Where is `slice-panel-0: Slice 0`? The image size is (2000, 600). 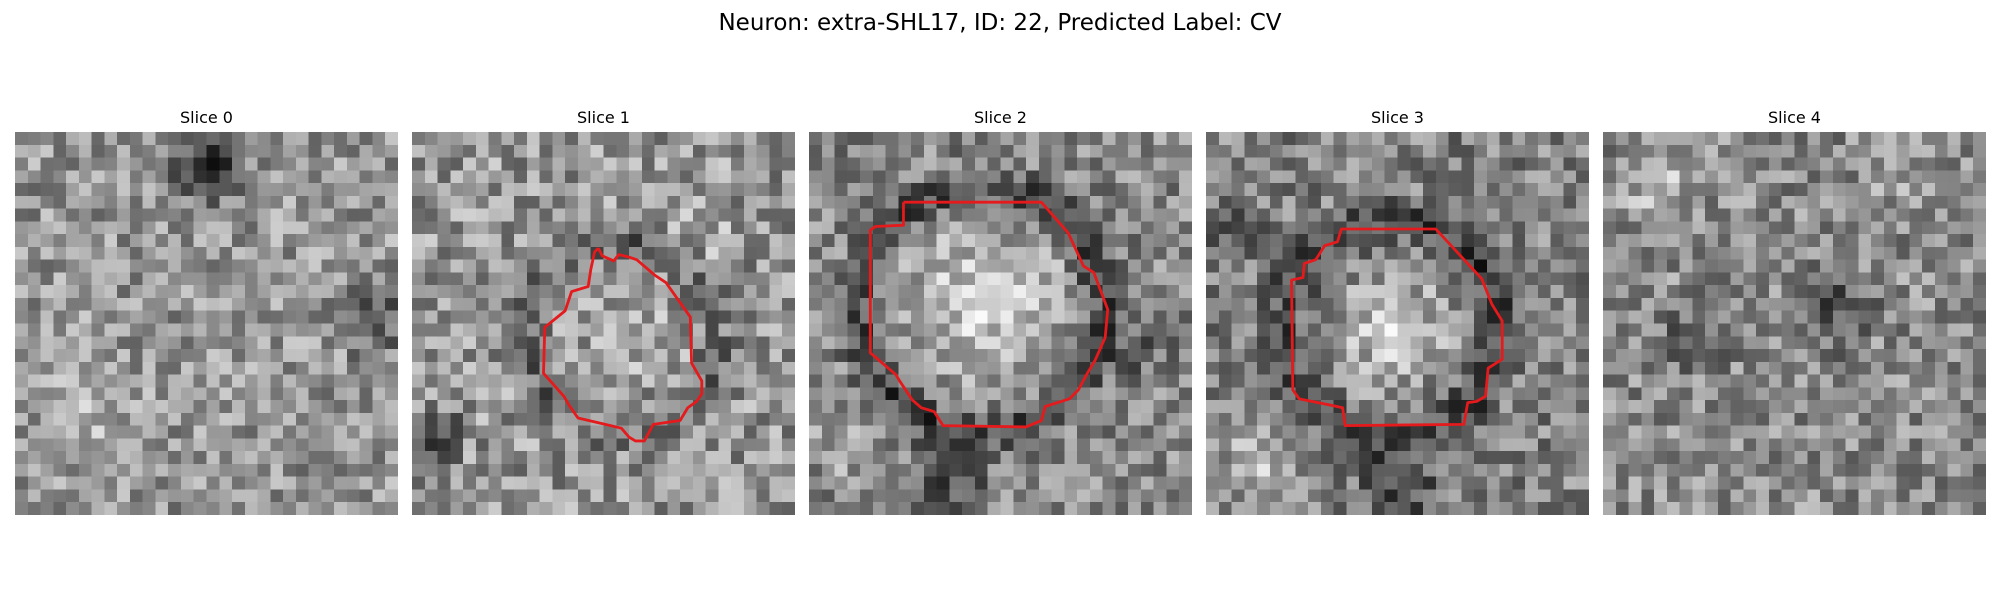
slice-panel-0: Slice 0 is located at coordinates (206, 311).